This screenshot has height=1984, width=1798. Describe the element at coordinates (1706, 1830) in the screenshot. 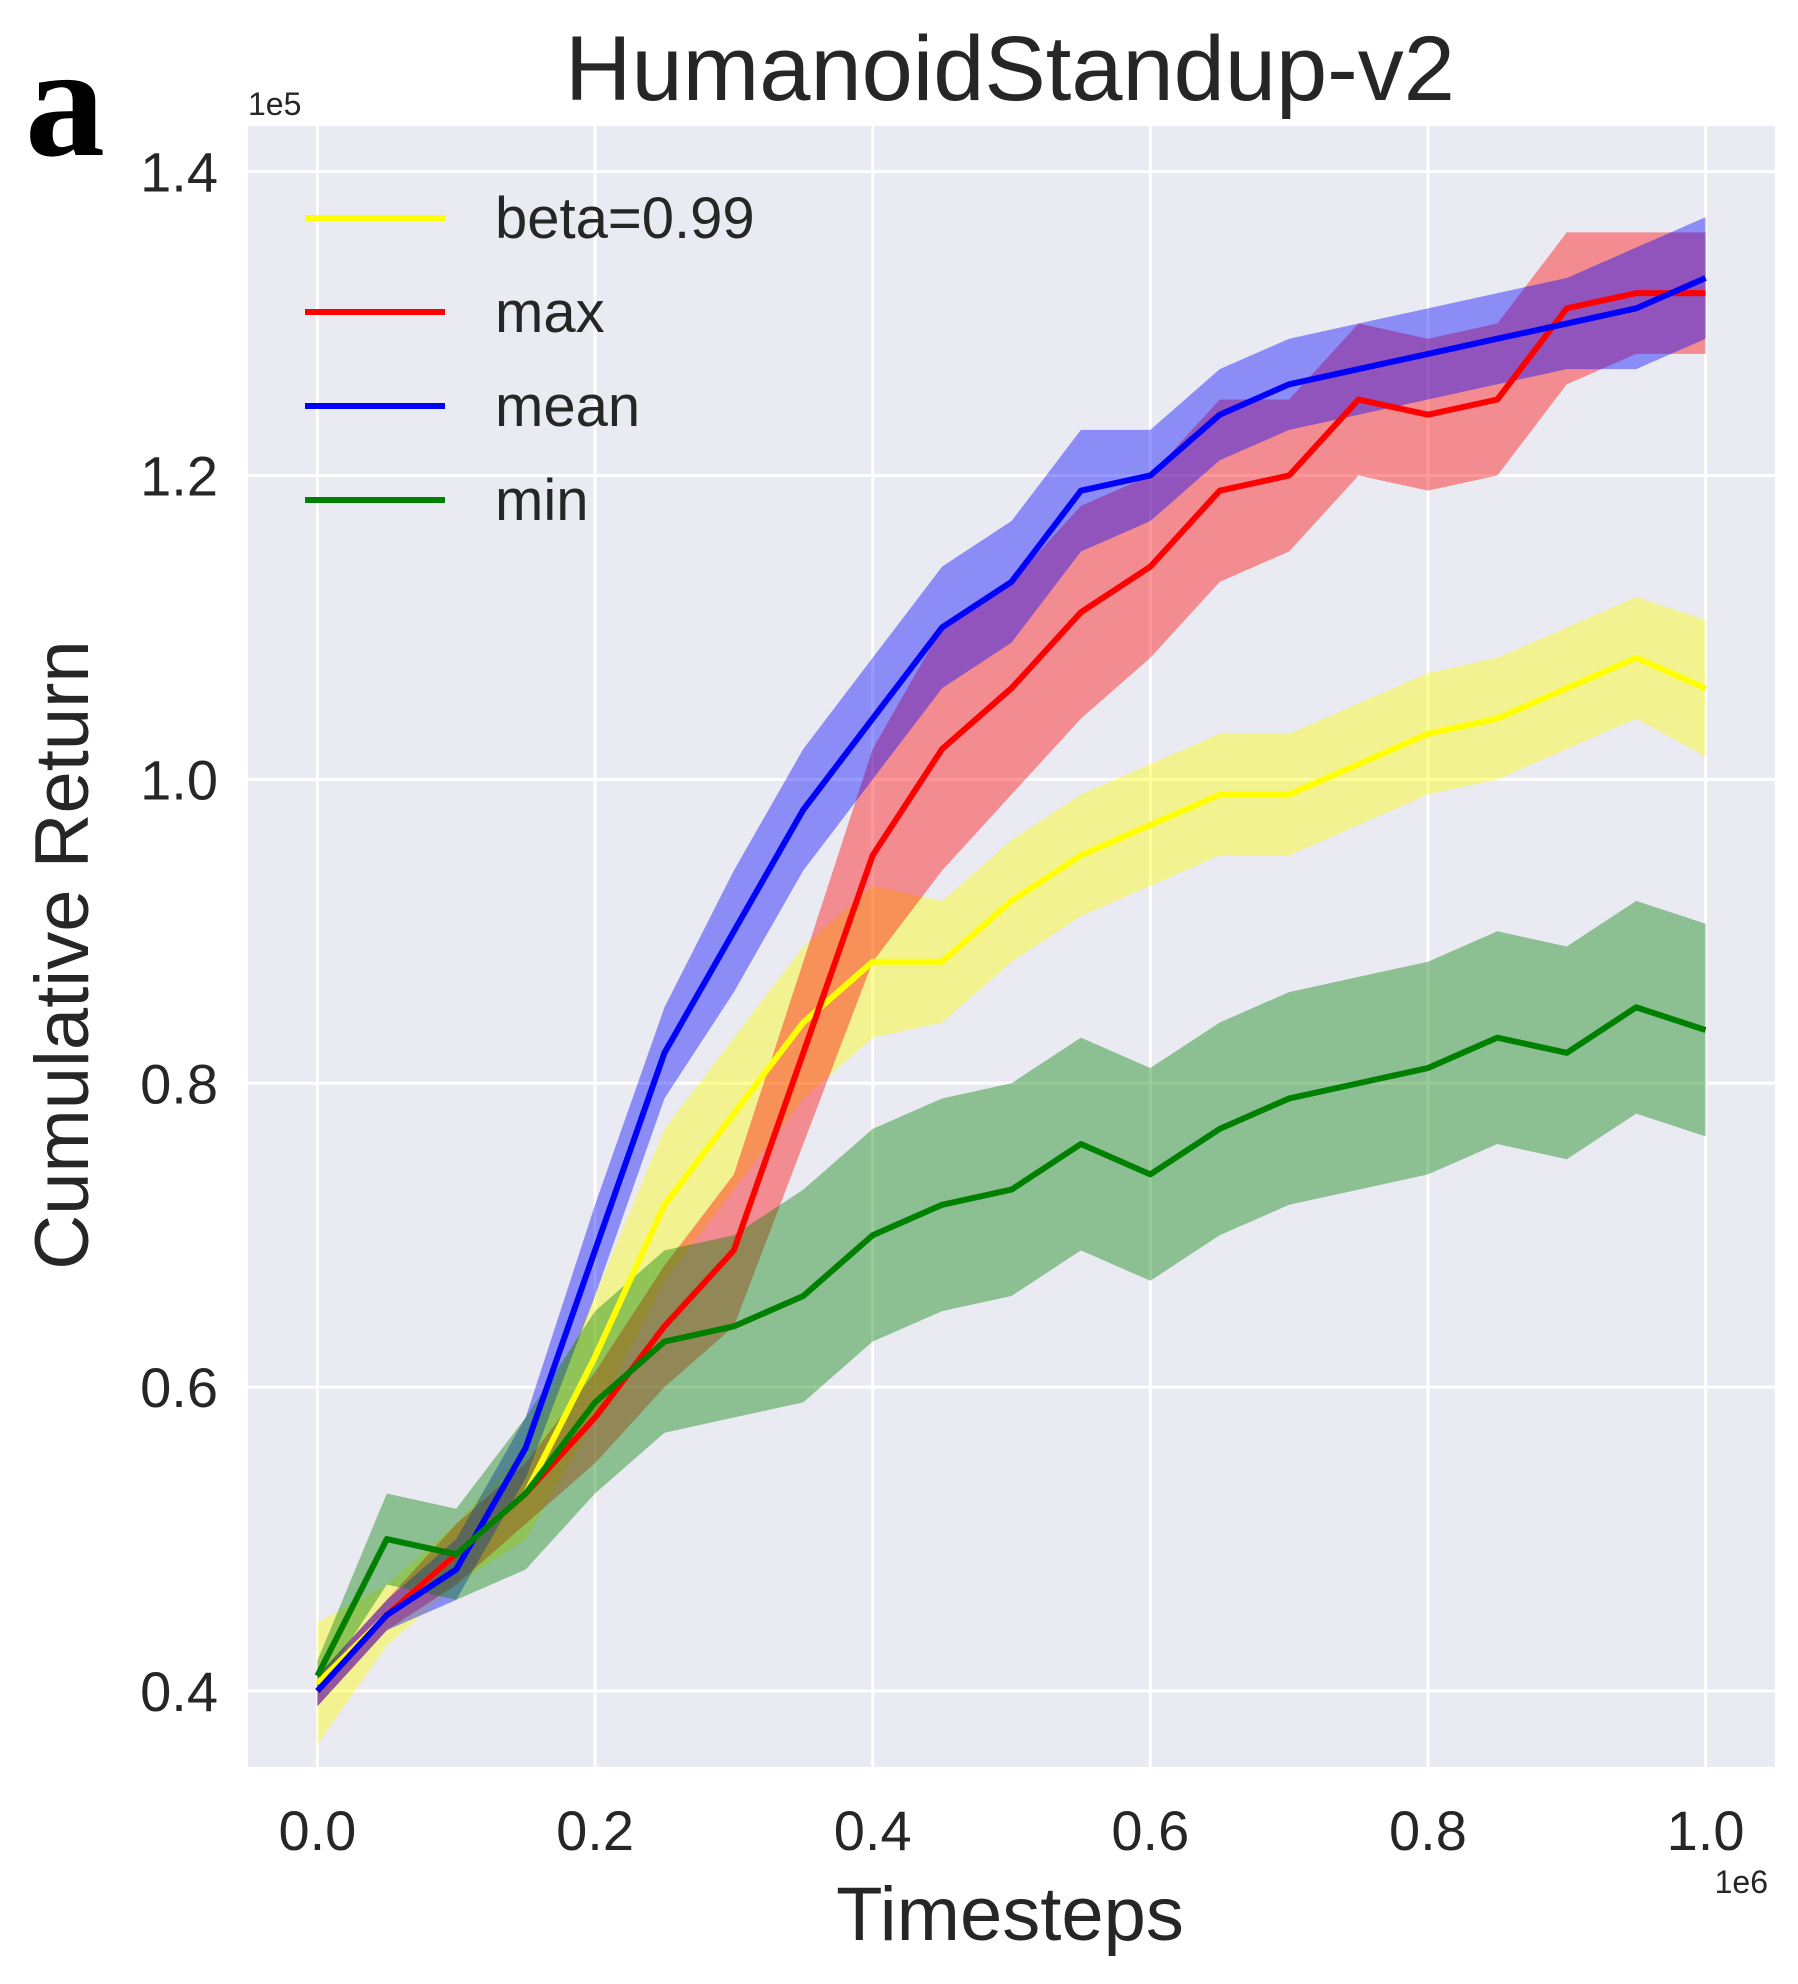

I see `x-tick-label: 1.0` at that location.